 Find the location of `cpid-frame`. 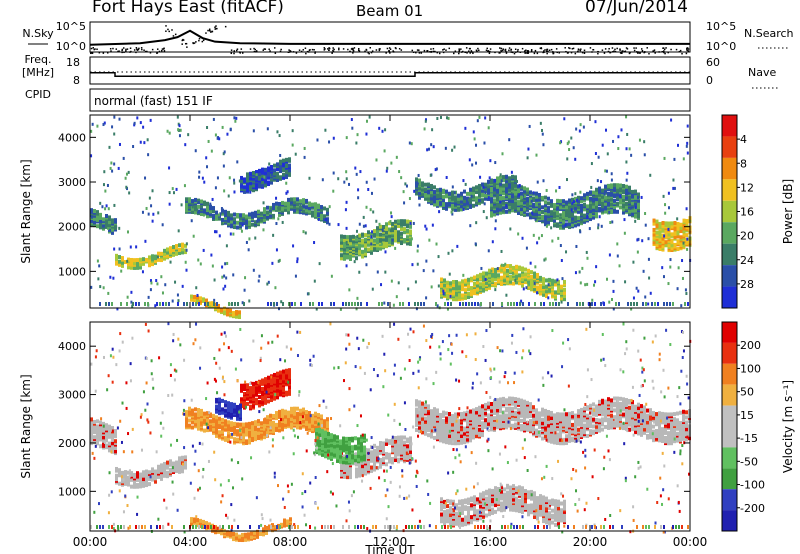

cpid-frame is located at coordinates (390, 100).